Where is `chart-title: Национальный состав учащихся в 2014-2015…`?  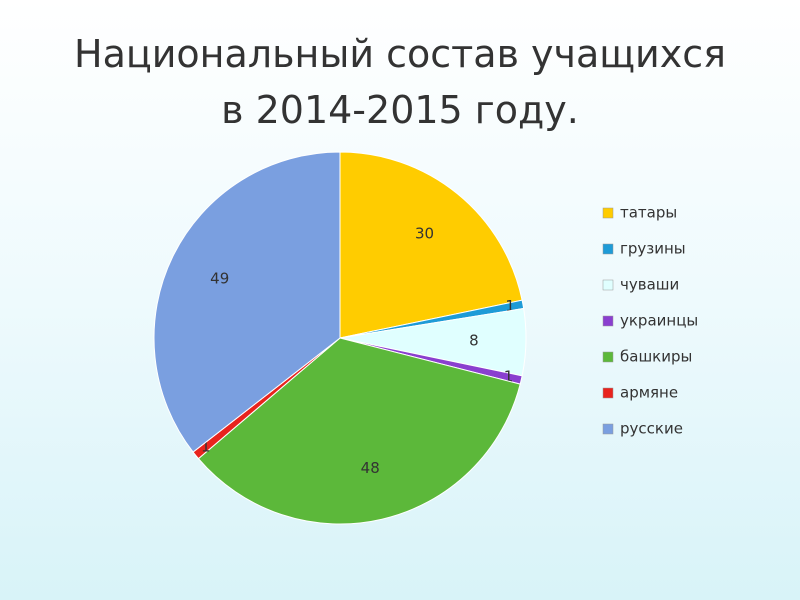
chart-title: Национальный состав учащихся в 2014-2015… is located at coordinates (400, 82).